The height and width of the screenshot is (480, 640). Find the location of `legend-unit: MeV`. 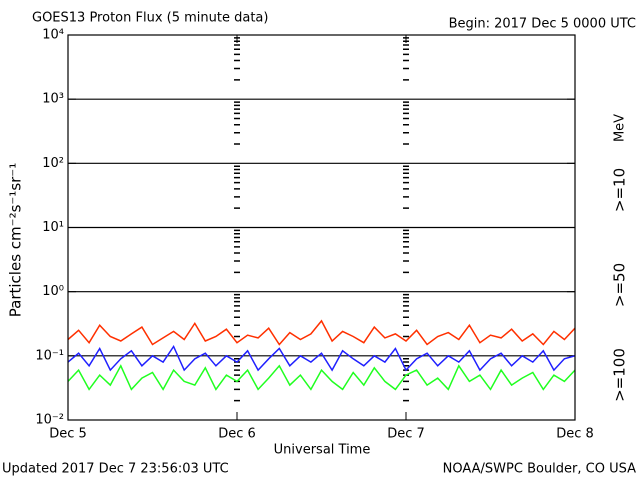

legend-unit: MeV is located at coordinates (620, 128).